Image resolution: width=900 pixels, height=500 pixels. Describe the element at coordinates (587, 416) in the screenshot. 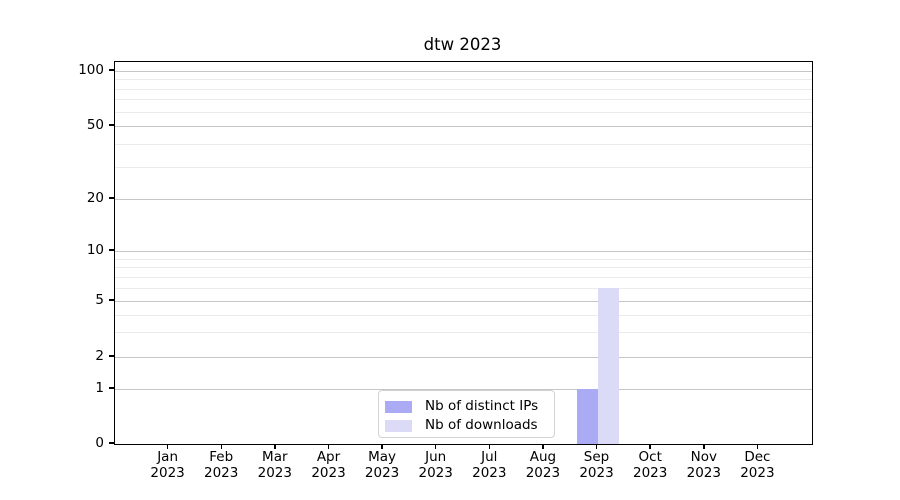

I see `bar-nb-of-distinct-ips` at that location.